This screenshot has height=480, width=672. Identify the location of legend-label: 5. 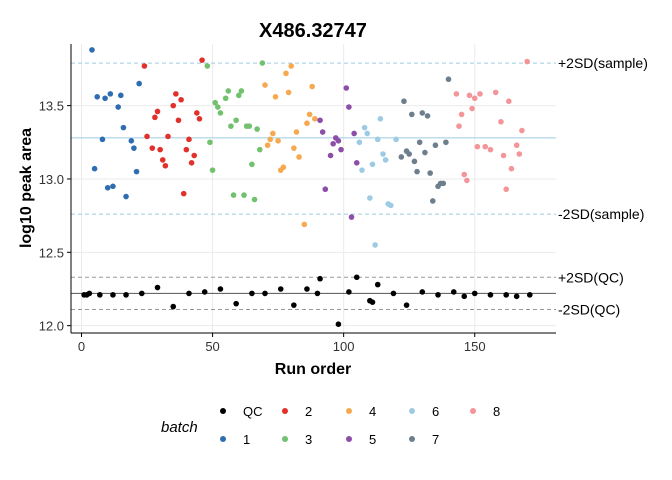
(372, 439).